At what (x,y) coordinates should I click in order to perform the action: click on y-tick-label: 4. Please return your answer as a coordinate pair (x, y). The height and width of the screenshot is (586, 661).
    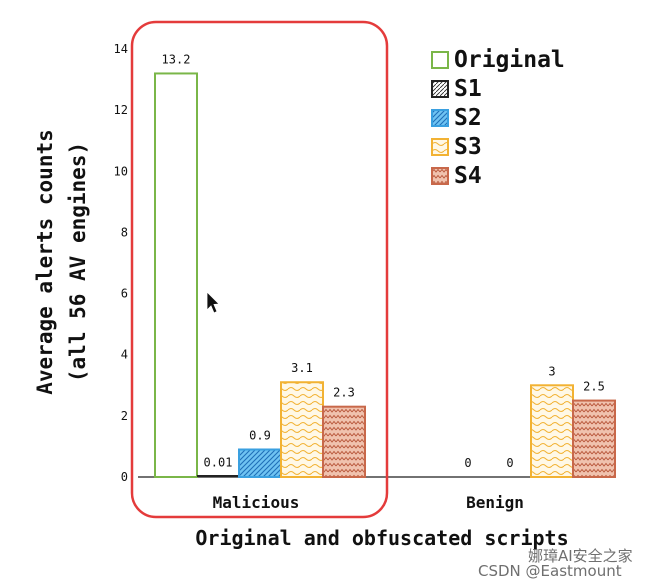
    Looking at the image, I should click on (124, 355).